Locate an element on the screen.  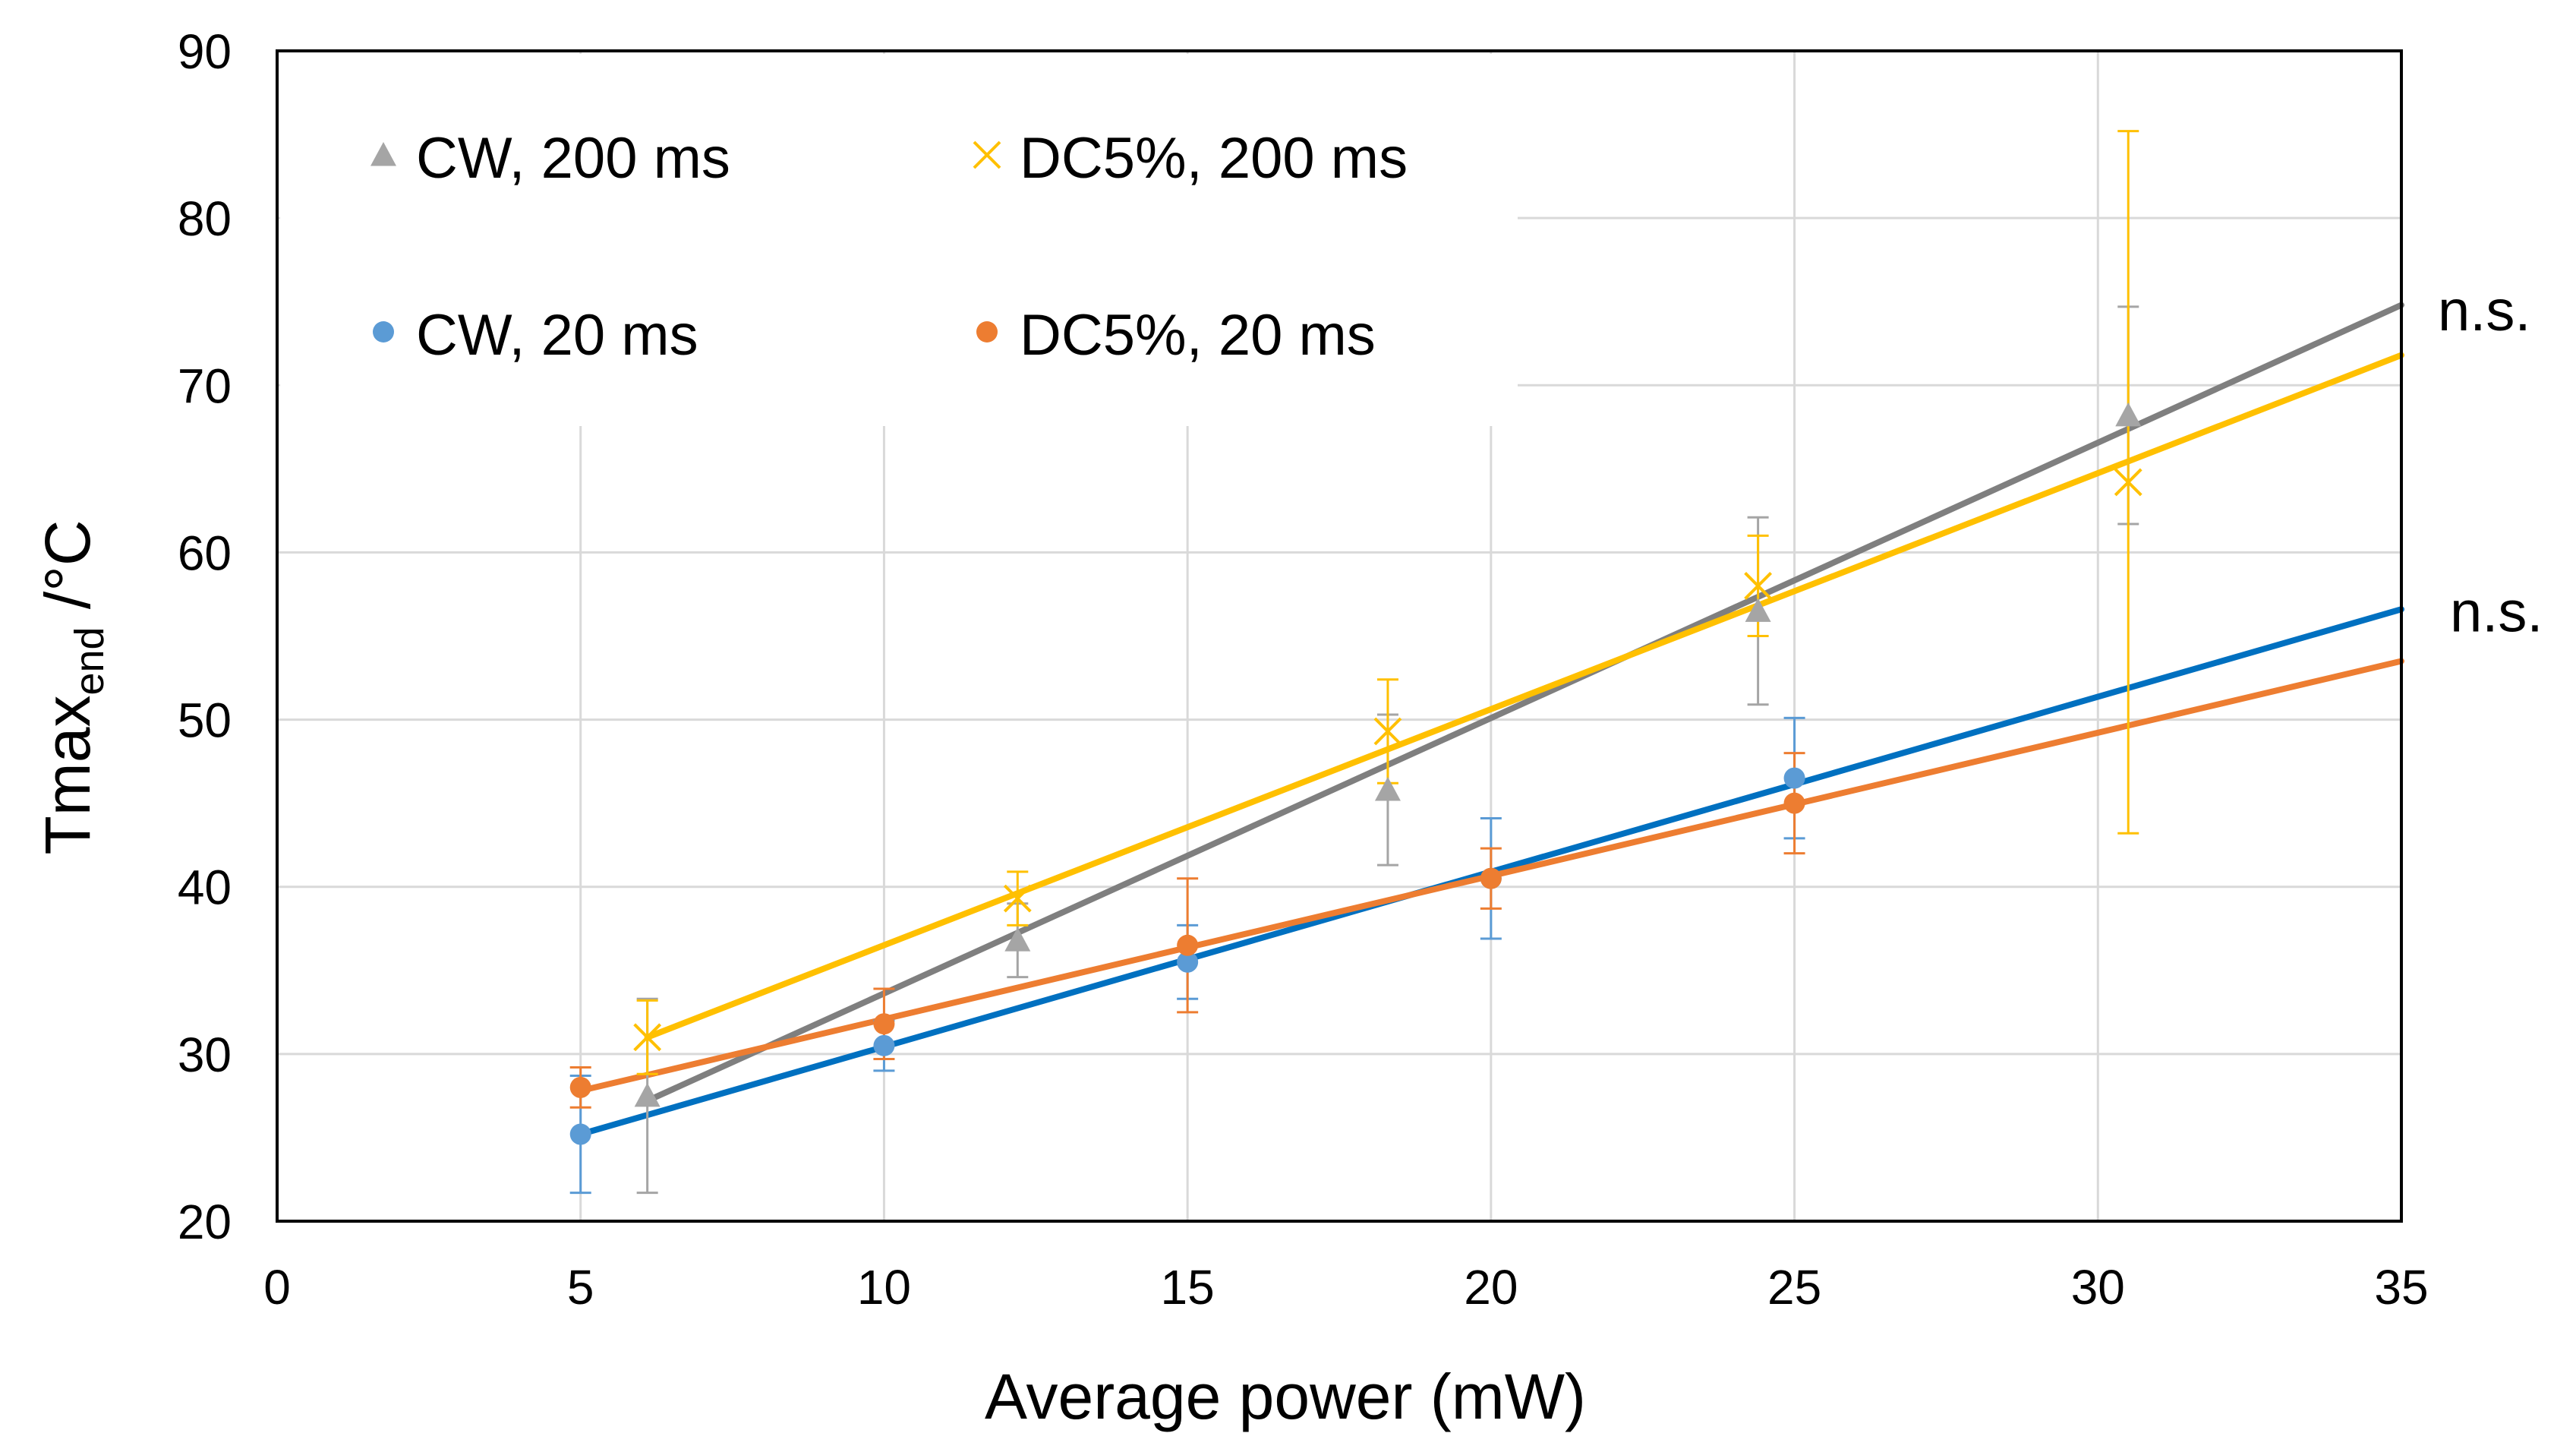
y-axis-title: Tmaxend /°C is located at coordinates (72, 686).